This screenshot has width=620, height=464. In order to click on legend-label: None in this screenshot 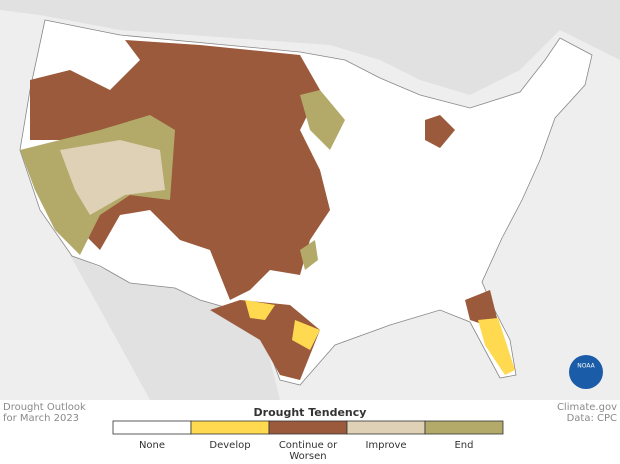, I will do `click(152, 445)`.